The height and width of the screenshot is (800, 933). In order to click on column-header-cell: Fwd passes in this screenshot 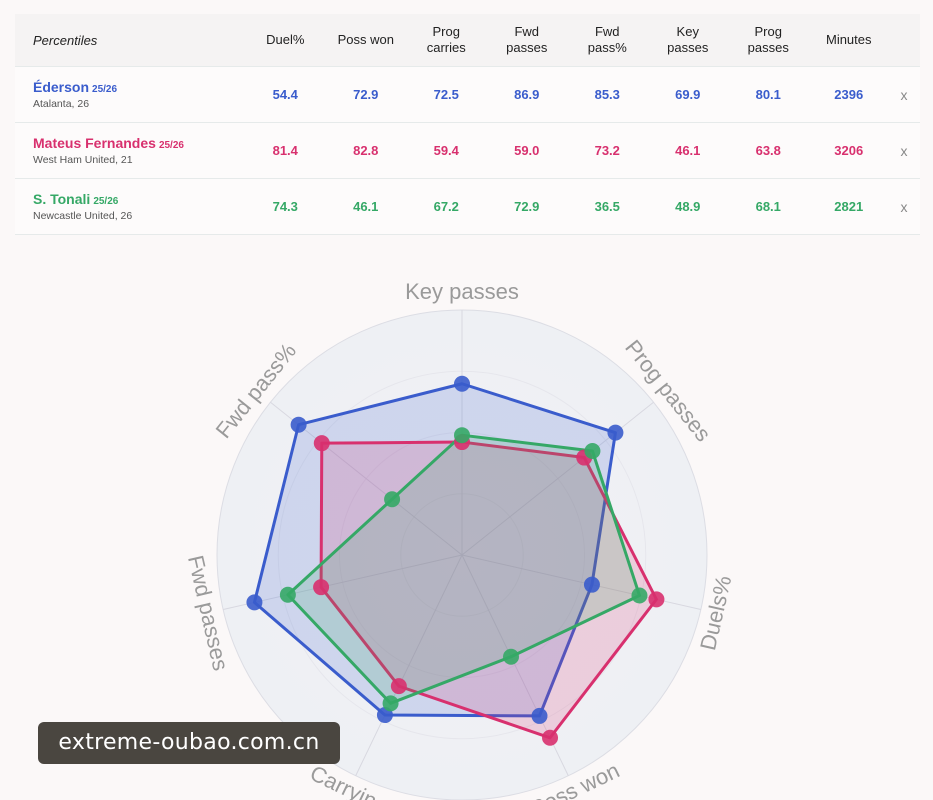, I will do `click(527, 40)`.